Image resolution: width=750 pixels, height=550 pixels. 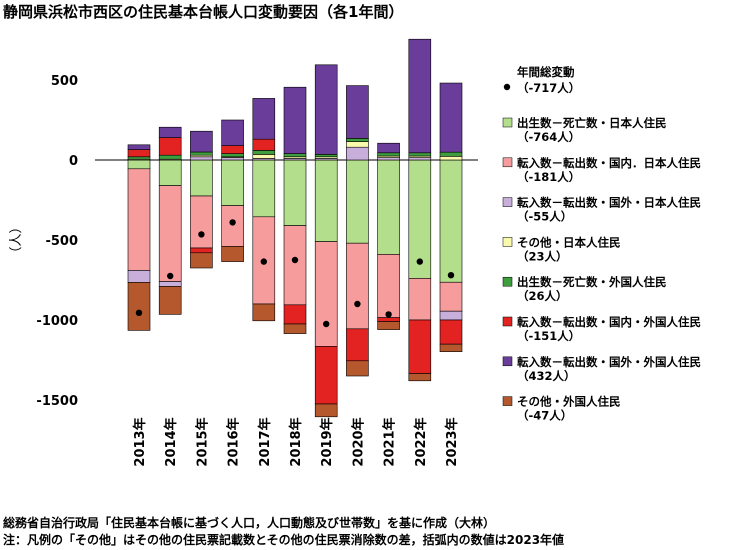 What do you see at coordinates (203, 12) in the screenshot?
I see `chart-title: 静岡県浜松市西区の住民基本台帳人口変動要因（各1年間）` at bounding box center [203, 12].